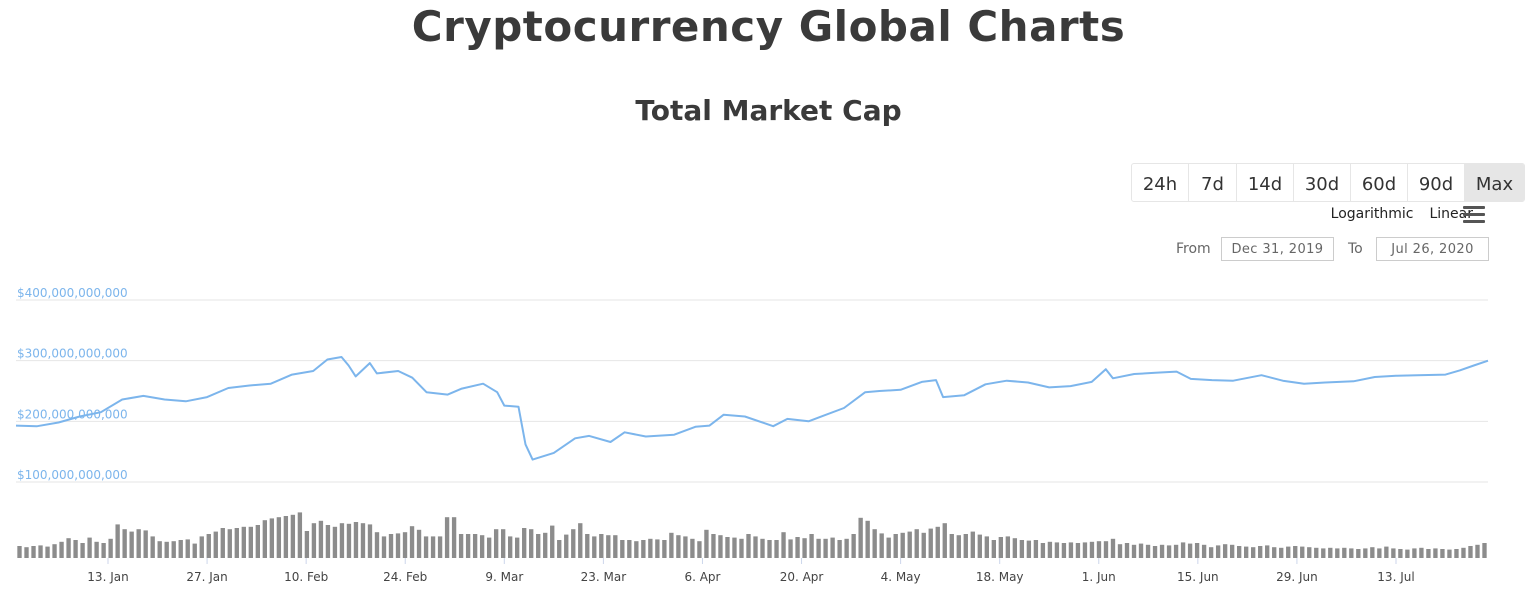  What do you see at coordinates (72, 293) in the screenshot?
I see `y-tick-label: $400,000,000,000` at bounding box center [72, 293].